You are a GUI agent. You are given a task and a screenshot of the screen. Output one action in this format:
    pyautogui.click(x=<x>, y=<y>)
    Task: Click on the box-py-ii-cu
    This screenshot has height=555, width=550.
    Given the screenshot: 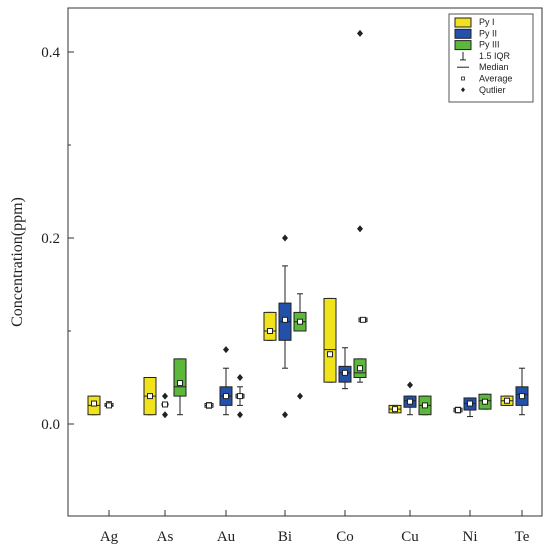 What is the action you would take?
    pyautogui.click(x=410, y=398)
    